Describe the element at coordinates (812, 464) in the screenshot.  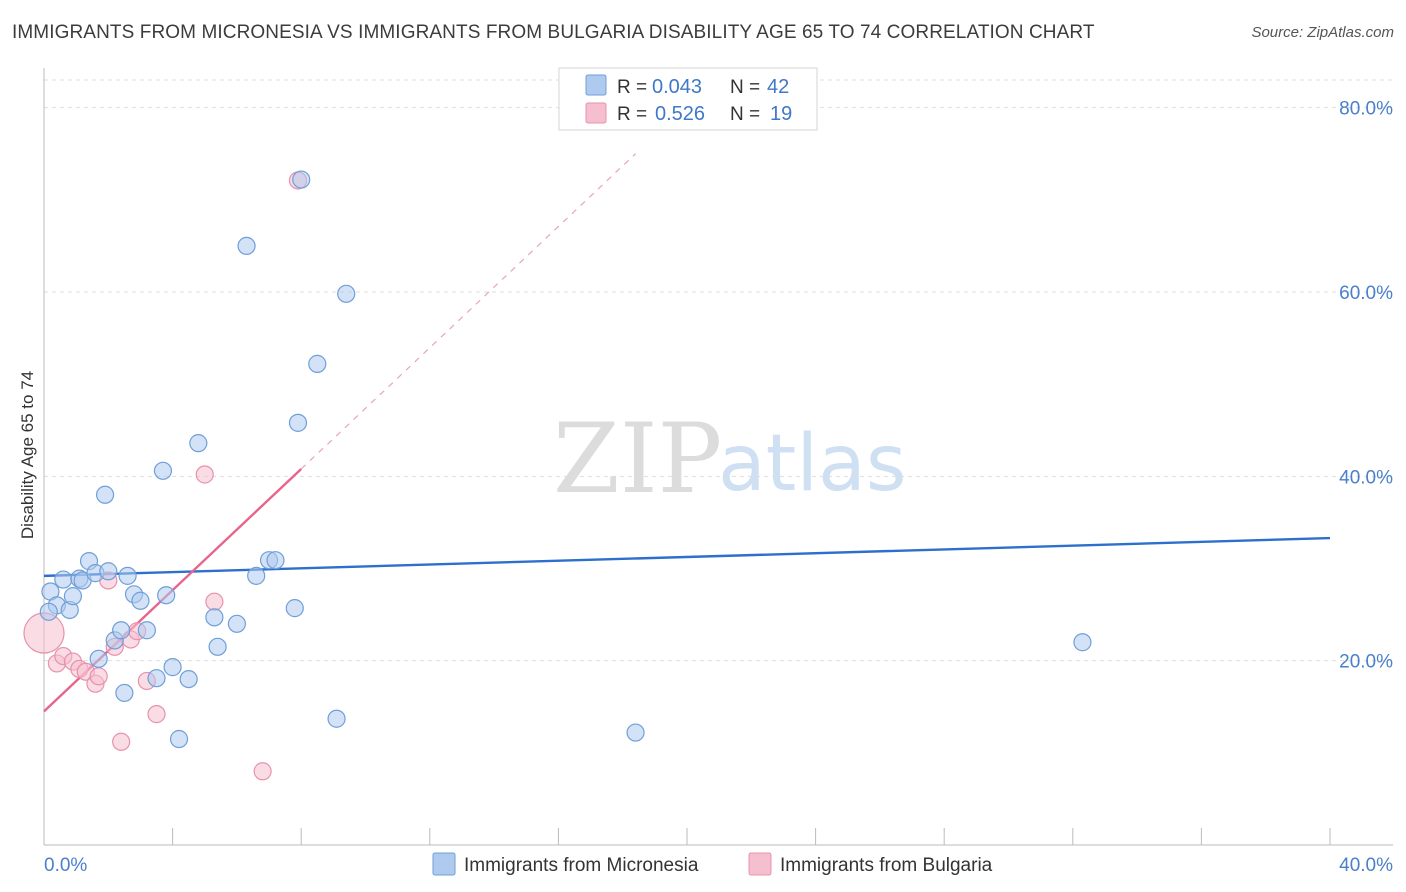
I see `watermark-atlas: atlas` at that location.